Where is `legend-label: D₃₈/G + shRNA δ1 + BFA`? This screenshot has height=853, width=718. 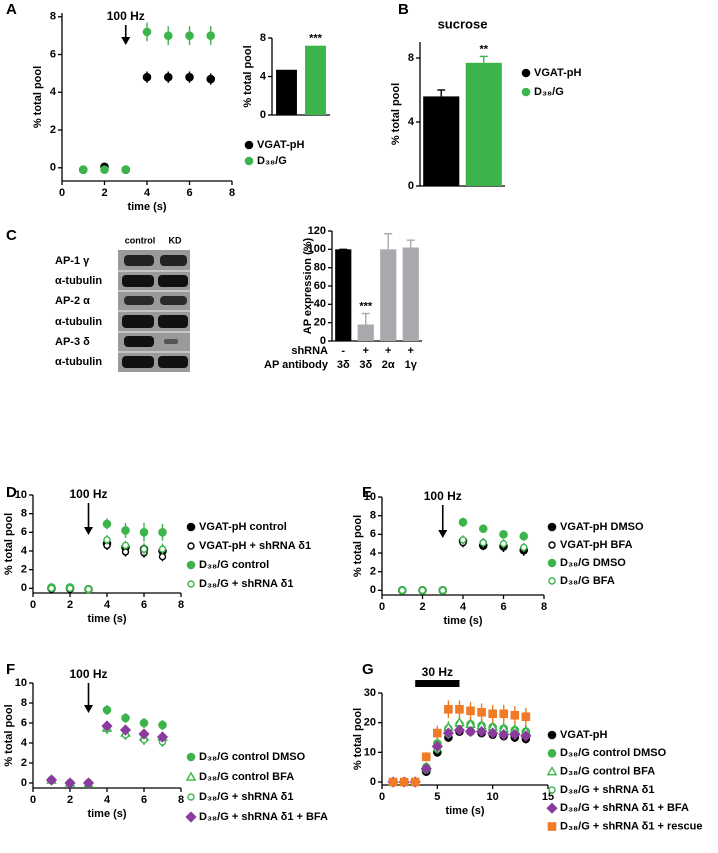
legend-label: D₃₈/G + shRNA δ1 + BFA is located at coordinates (624, 808).